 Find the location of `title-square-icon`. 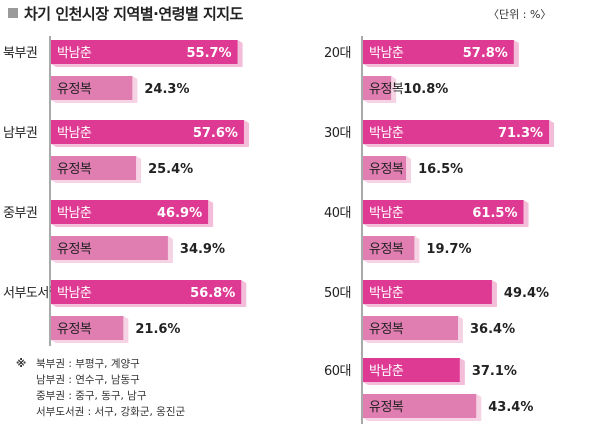

title-square-icon is located at coordinates (13, 13).